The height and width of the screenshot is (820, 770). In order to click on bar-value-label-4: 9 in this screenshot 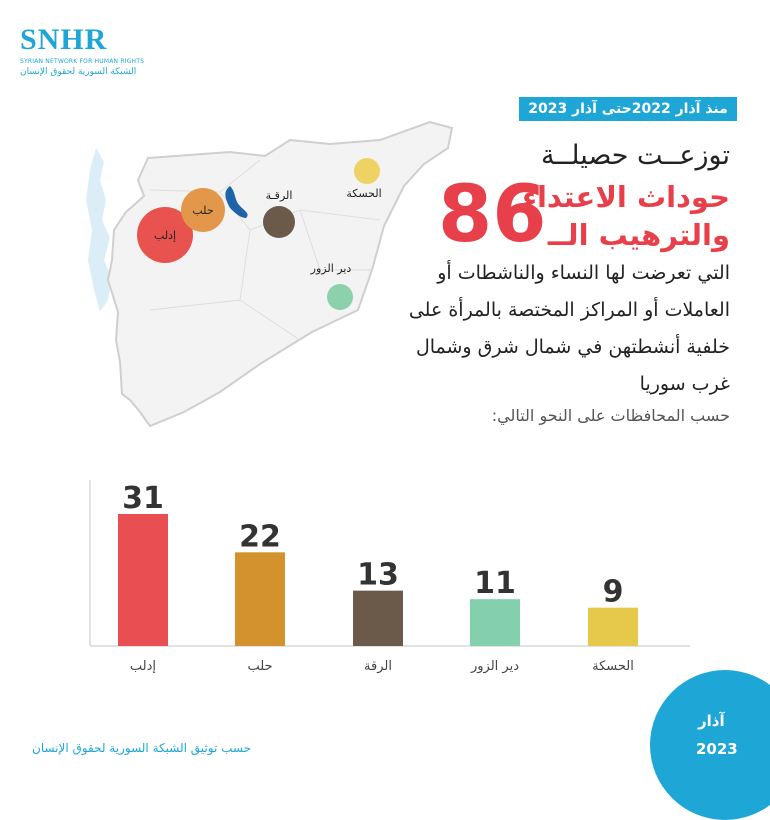, I will do `click(613, 592)`.